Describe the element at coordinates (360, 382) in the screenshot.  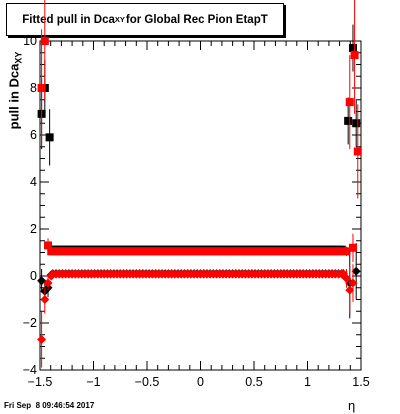
I see `x-tick-label: 1.5` at that location.